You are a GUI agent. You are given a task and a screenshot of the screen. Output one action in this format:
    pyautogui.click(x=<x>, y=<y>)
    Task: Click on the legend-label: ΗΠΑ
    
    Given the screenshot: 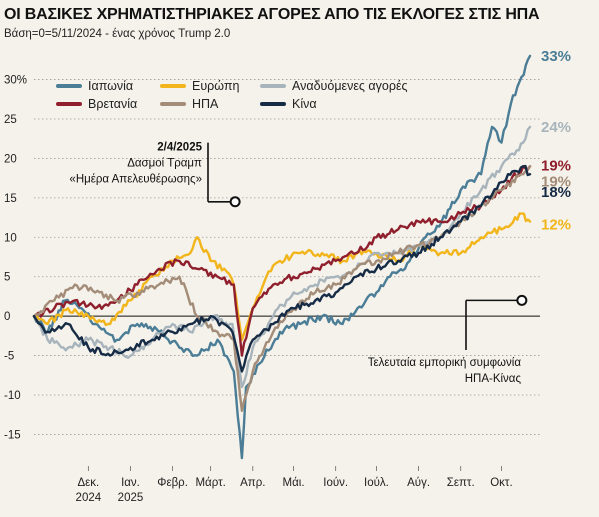 What is the action you would take?
    pyautogui.click(x=205, y=104)
    